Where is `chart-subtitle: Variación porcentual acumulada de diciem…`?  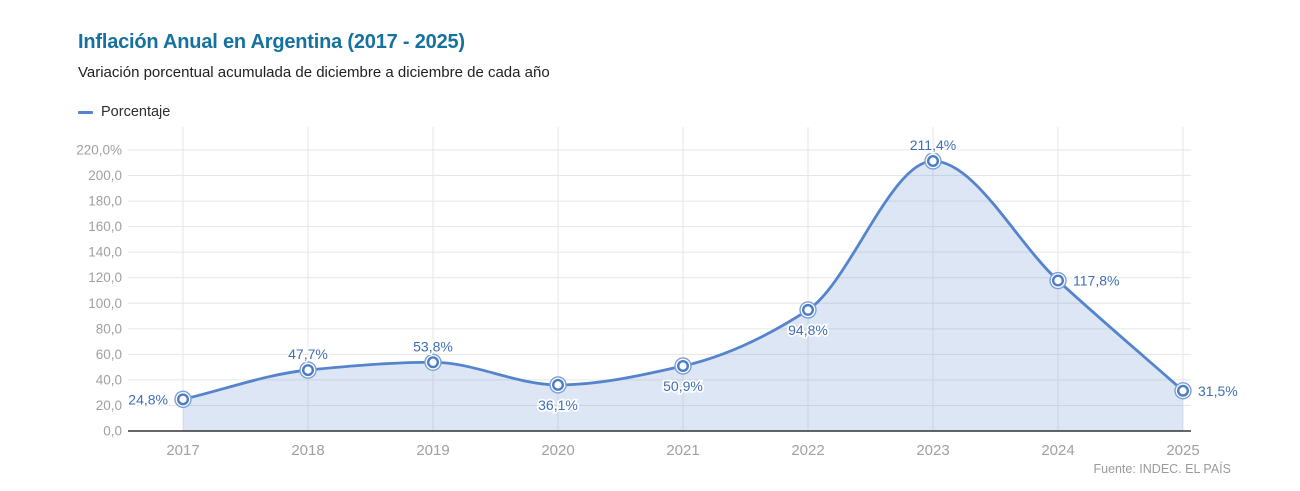 chart-subtitle: Variación porcentual acumulada de diciem… is located at coordinates (314, 72).